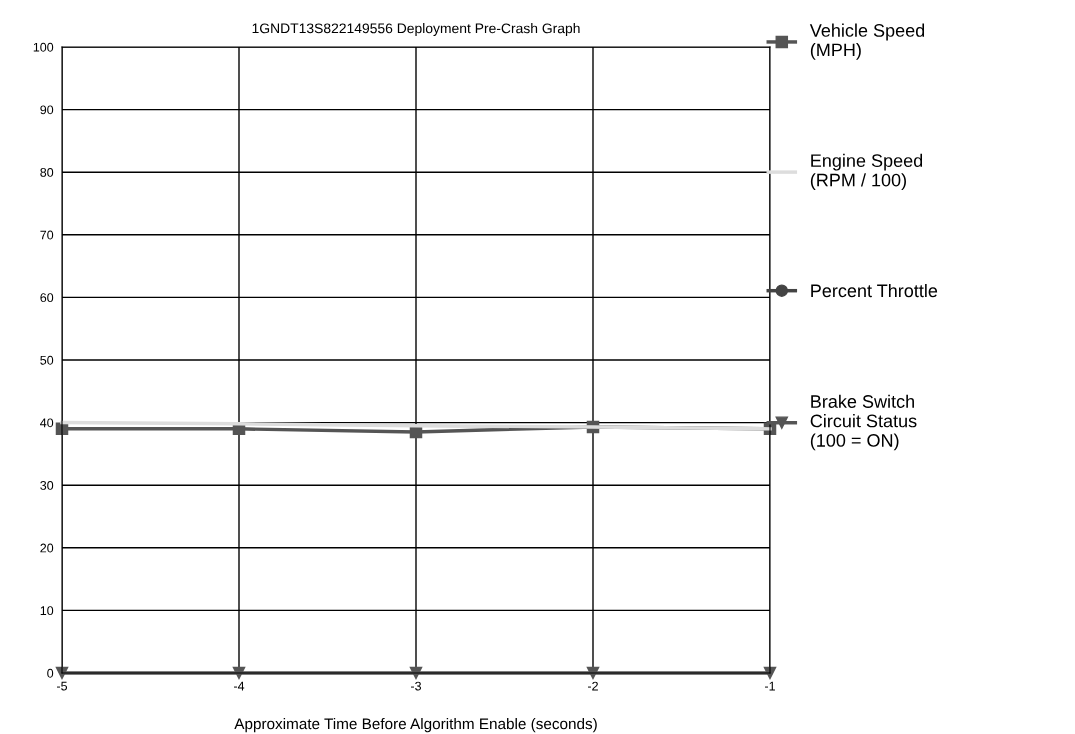 The width and height of the screenshot is (1075, 734). I want to click on y-tick-label: 30, so click(47, 485).